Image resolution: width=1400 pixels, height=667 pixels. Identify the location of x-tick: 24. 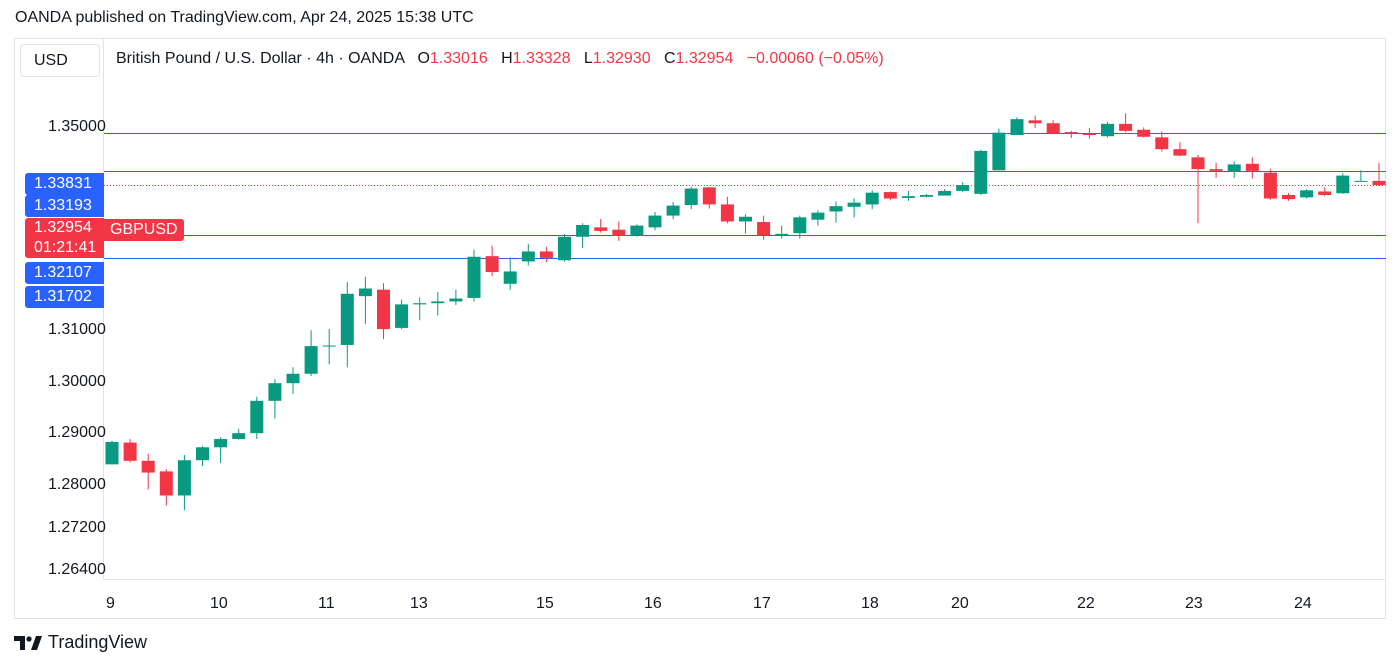
(1303, 603).